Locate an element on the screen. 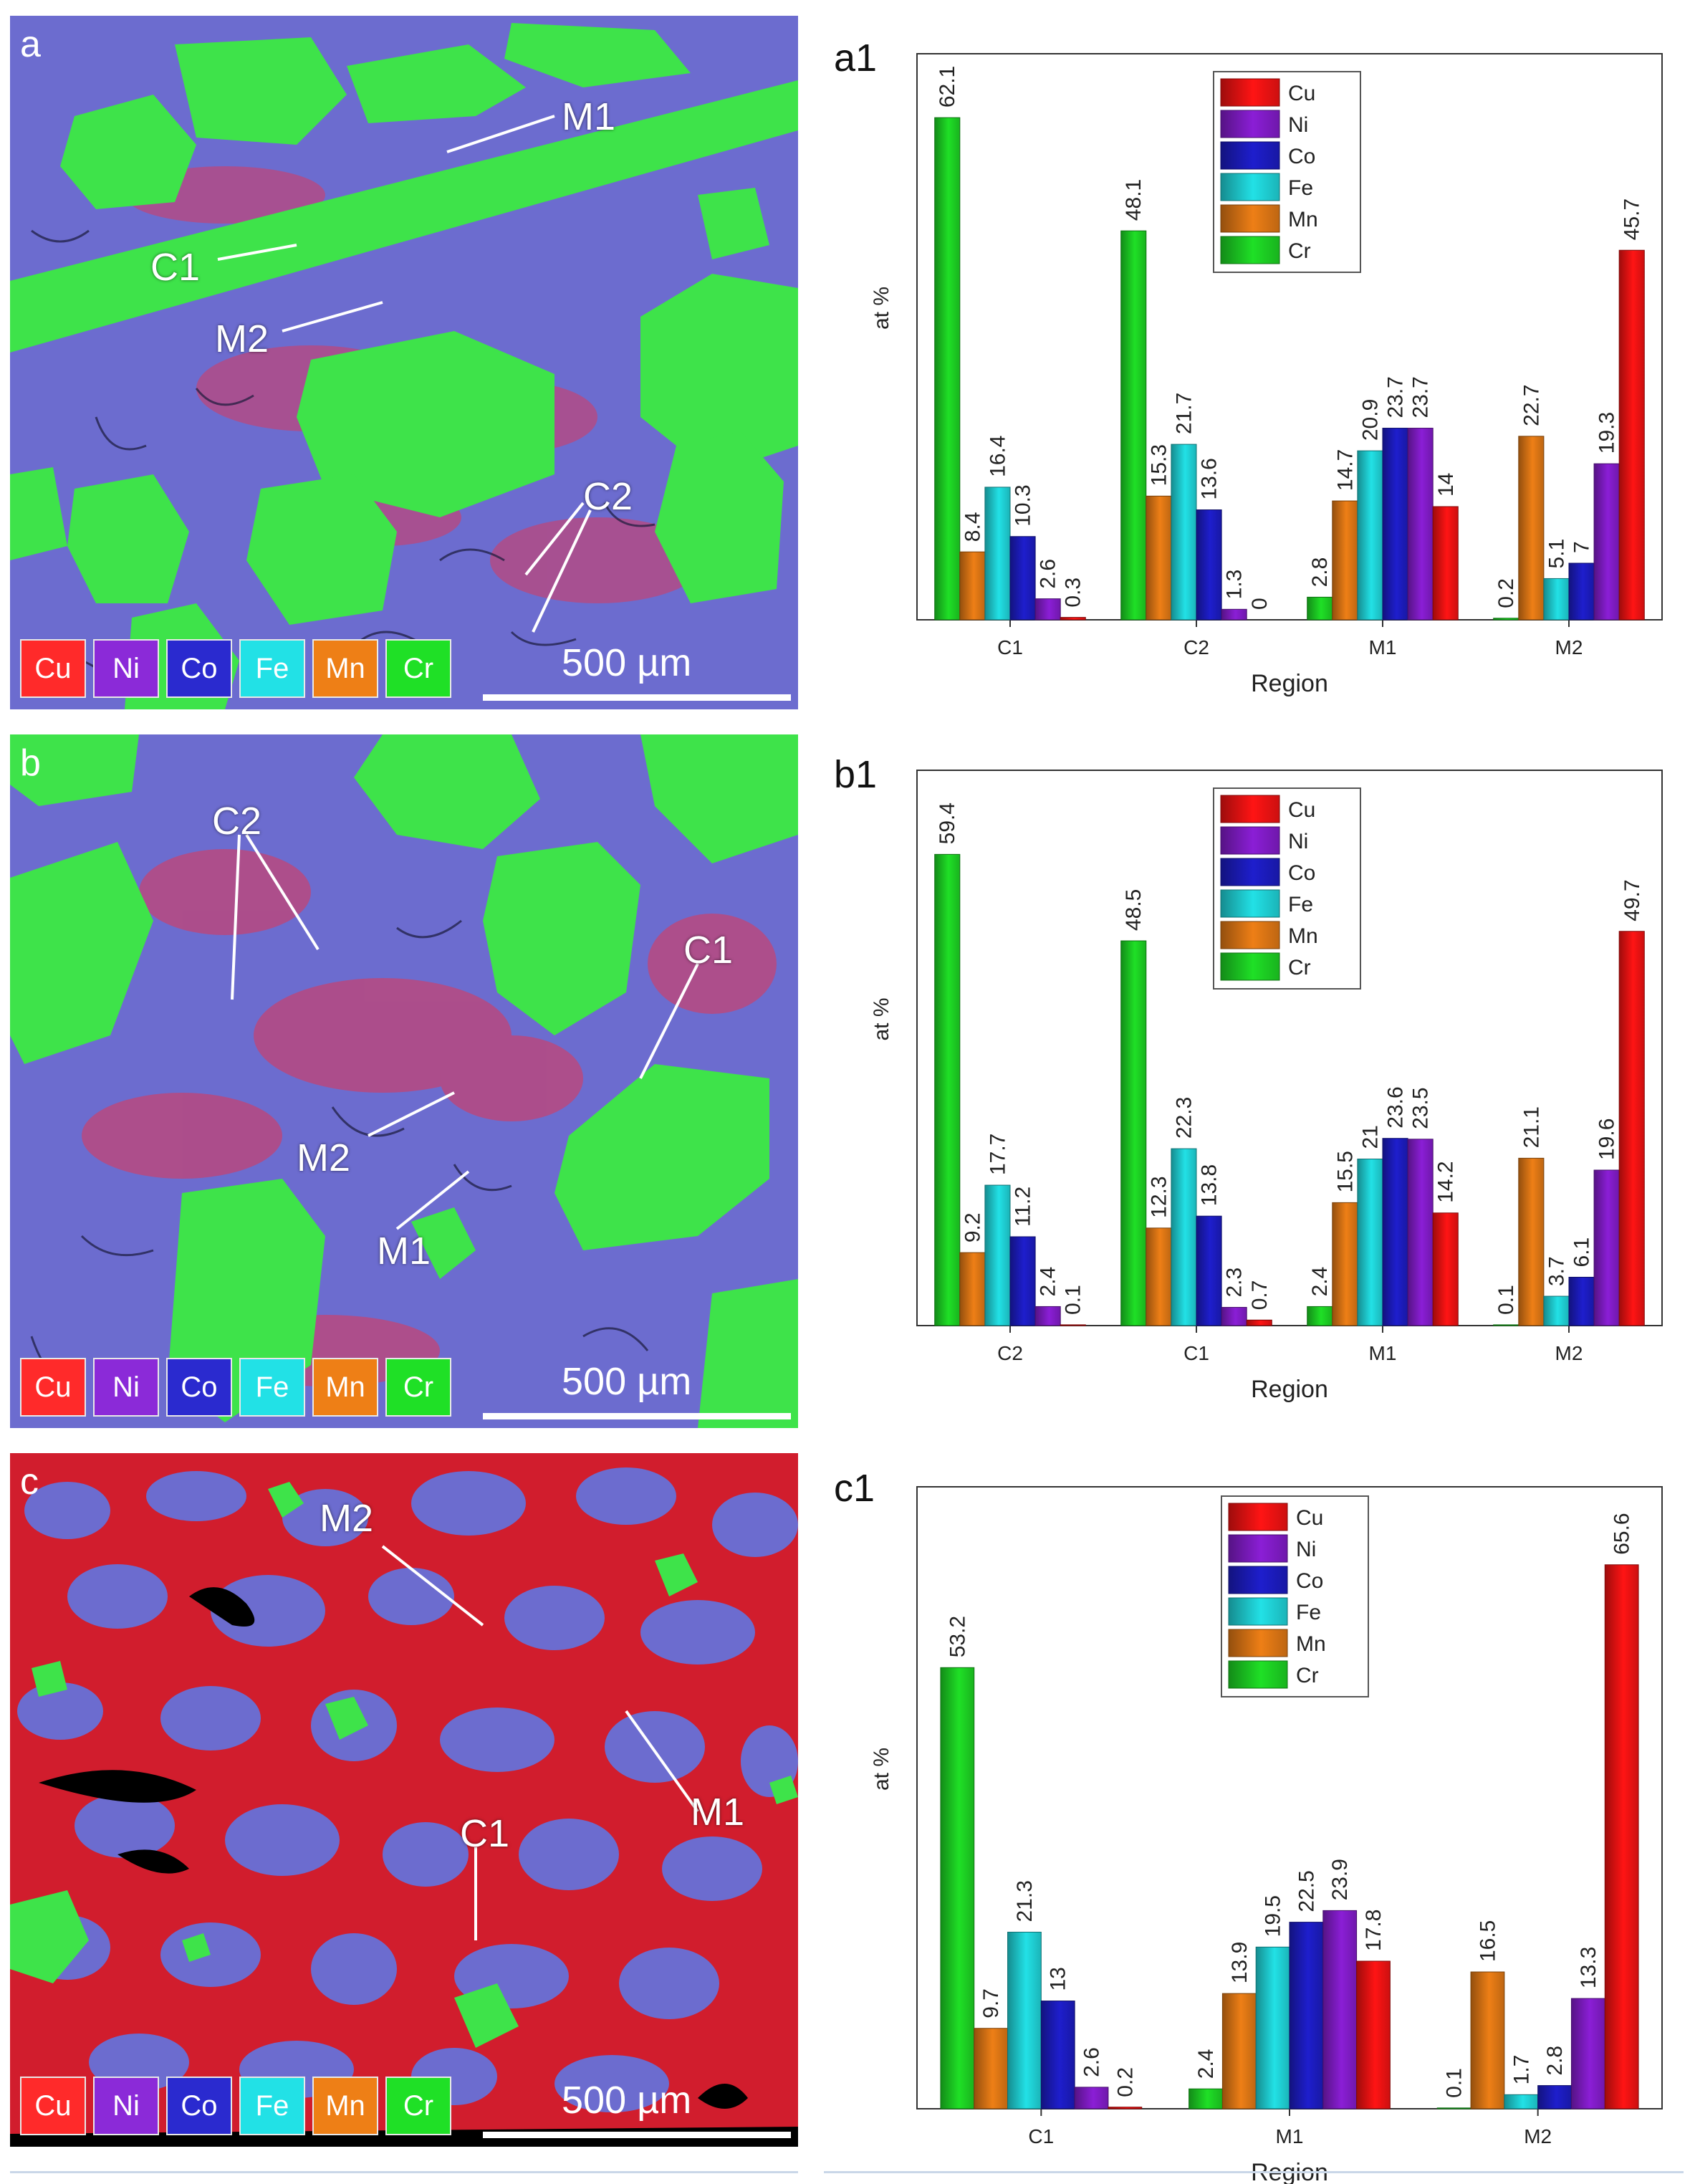 Image resolution: width=1695 pixels, height=2184 pixels. bar-value-label: 2.4 is located at coordinates (1048, 1282).